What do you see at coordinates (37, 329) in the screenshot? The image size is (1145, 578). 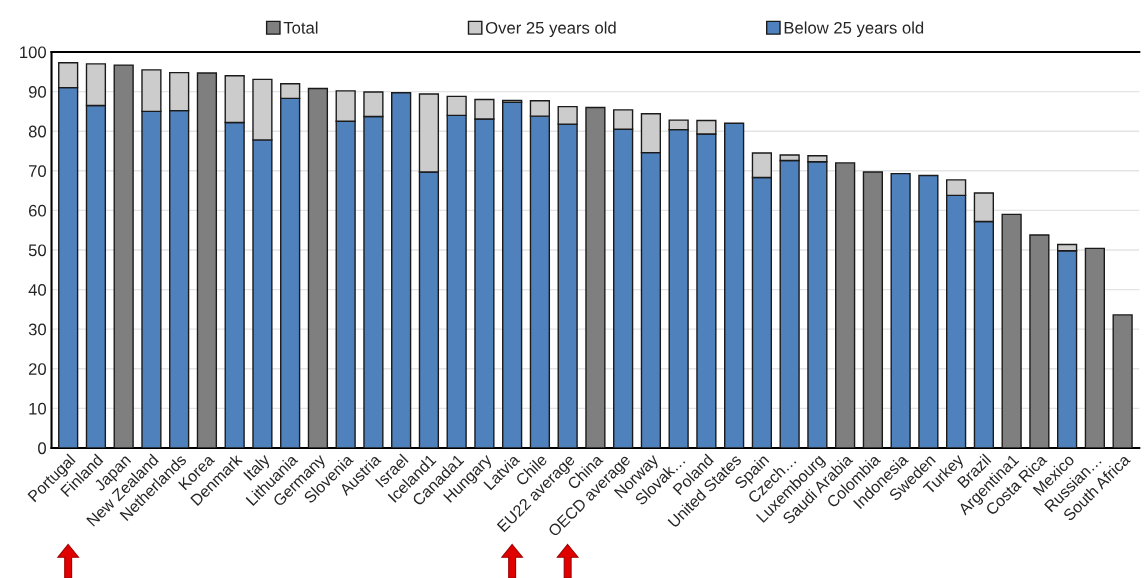 I see `y-tick-label: 30` at bounding box center [37, 329].